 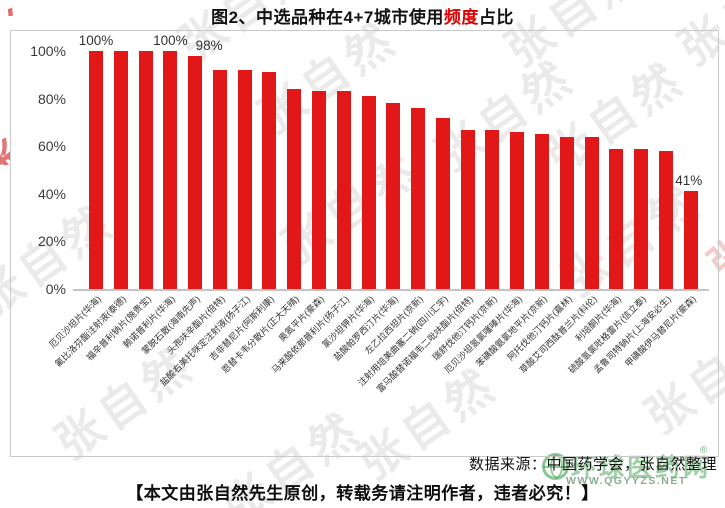 I want to click on y-axis-tick-label: 60%, so click(x=51, y=146).